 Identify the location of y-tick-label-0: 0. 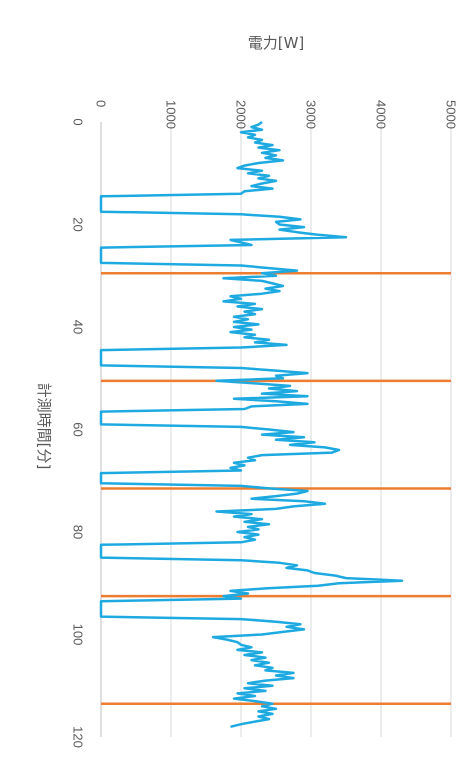
(101, 103).